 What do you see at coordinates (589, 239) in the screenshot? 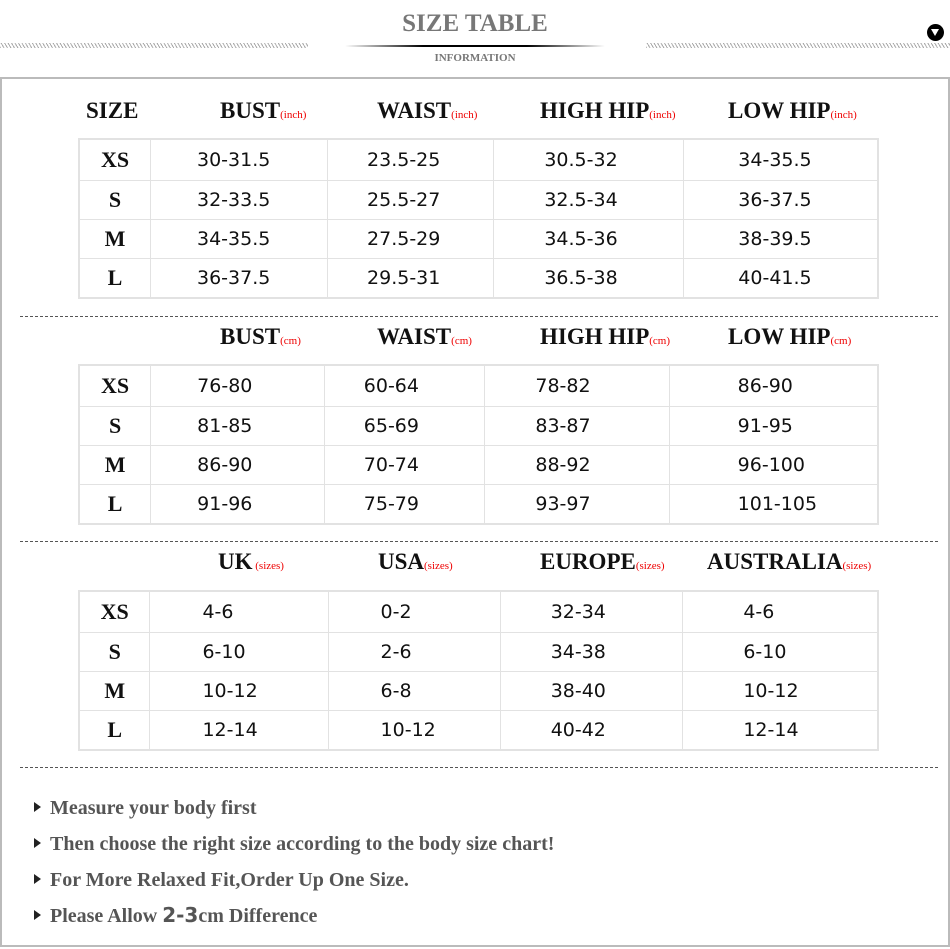
I see `value-cell: 34.5-36` at bounding box center [589, 239].